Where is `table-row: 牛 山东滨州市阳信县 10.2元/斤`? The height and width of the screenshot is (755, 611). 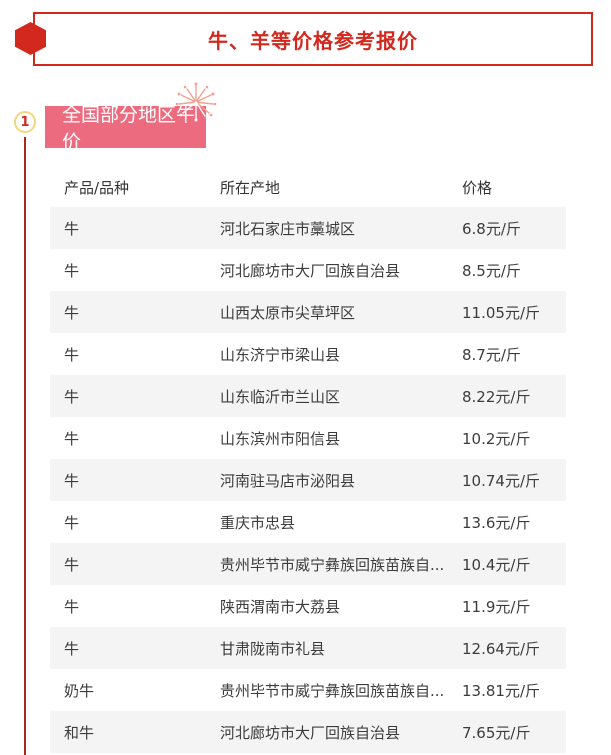
table-row: 牛 山东滨州市阳信县 10.2元/斤 is located at coordinates (308, 438).